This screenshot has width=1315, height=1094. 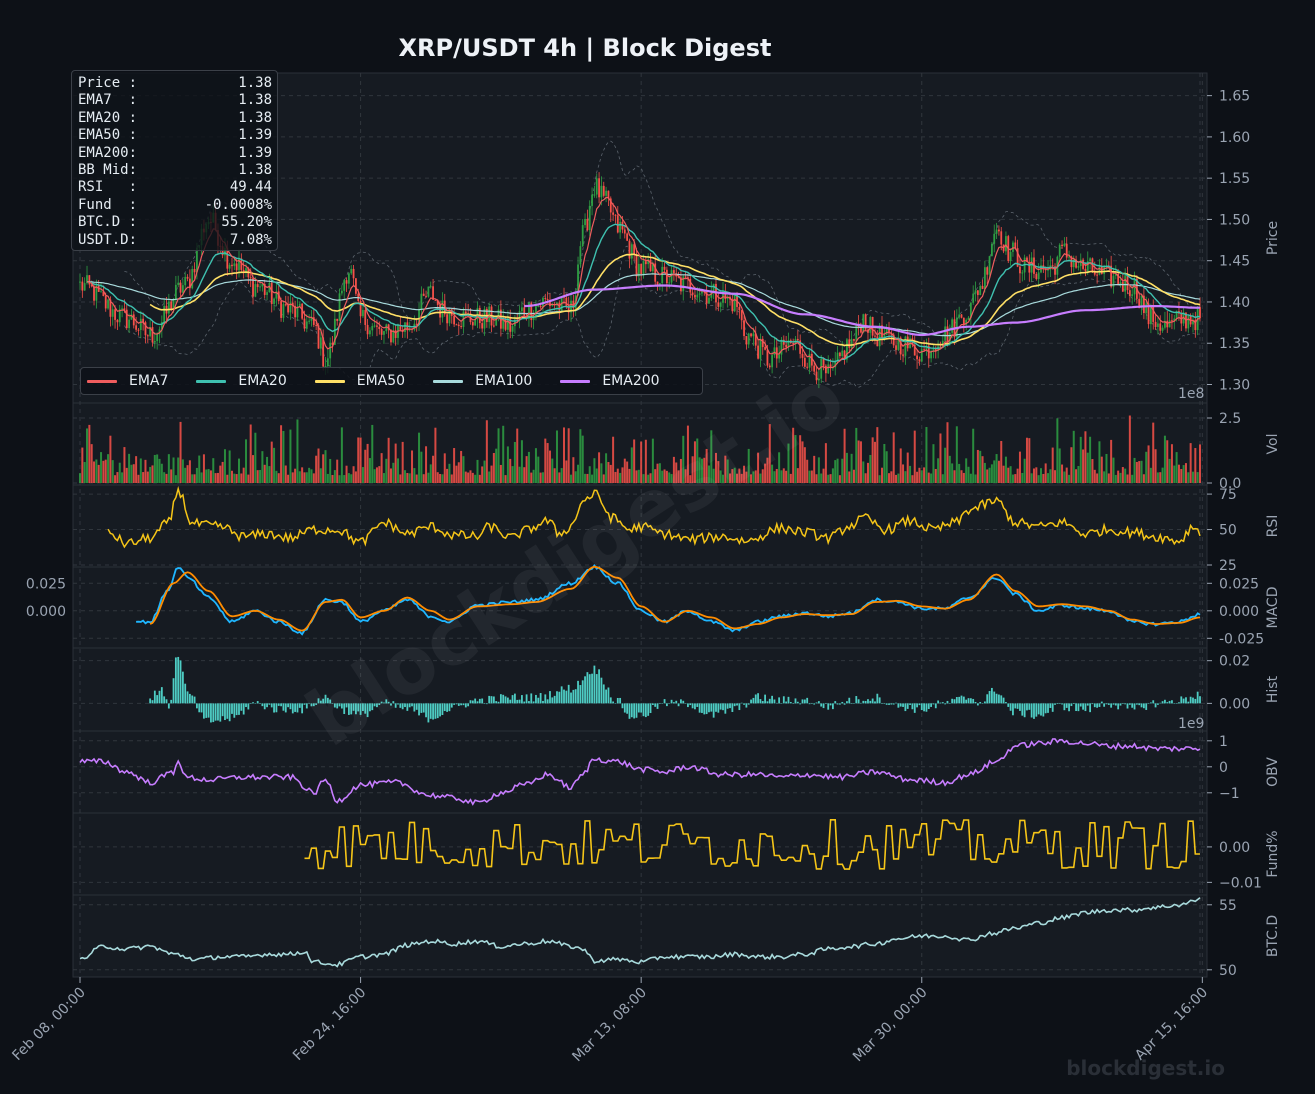 I want to click on legend-item-ema100: EMA100, so click(x=482, y=381).